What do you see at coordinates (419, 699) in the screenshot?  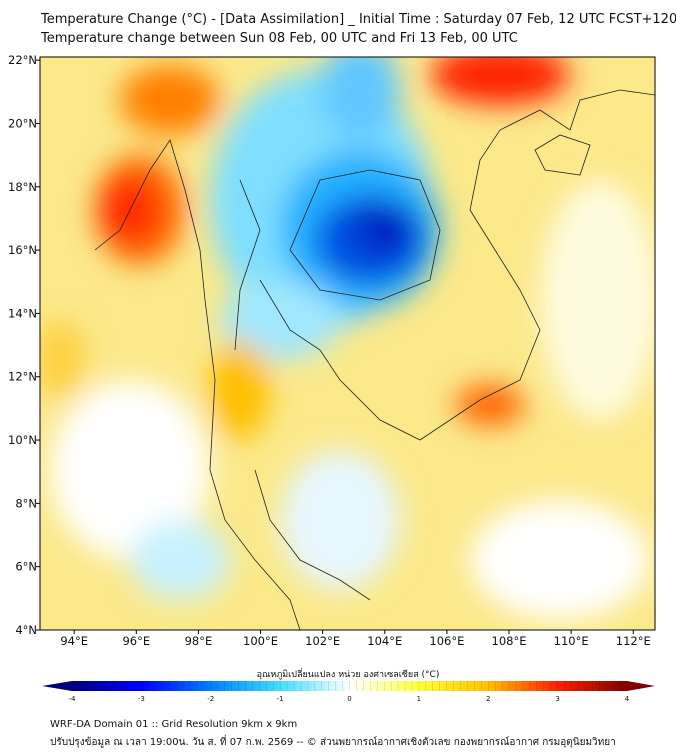 I see `colorbar-tick-label: 1` at bounding box center [419, 699].